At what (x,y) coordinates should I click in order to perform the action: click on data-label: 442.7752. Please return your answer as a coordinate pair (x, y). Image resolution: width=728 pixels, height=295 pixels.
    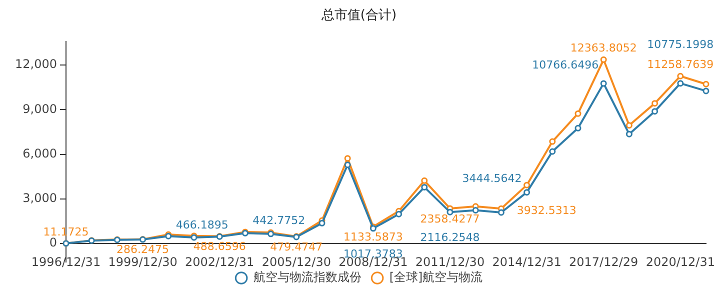
    Looking at the image, I should click on (279, 220).